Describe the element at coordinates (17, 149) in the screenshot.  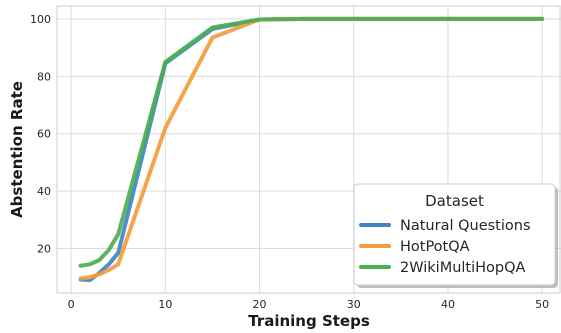
I see `y-axis-title: Abstention Rate` at that location.